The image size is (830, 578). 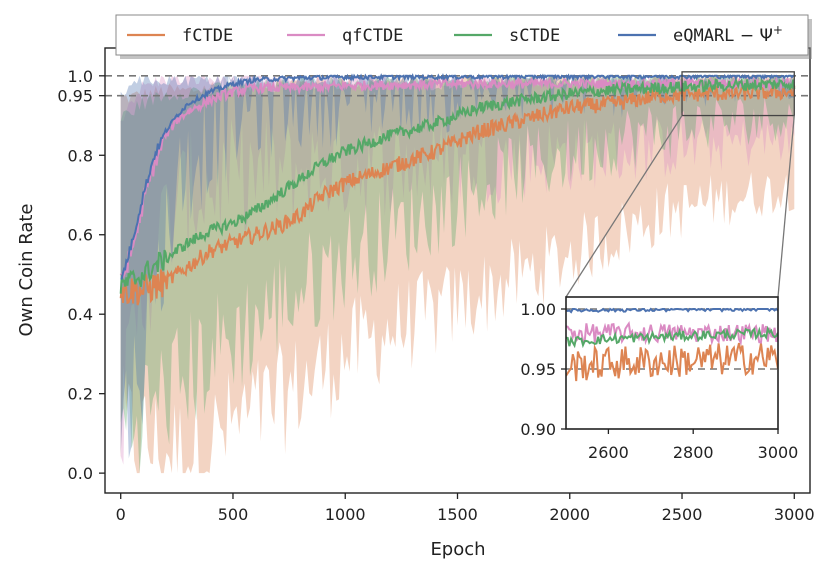 What do you see at coordinates (738, 94) in the screenshot?
I see `zoom-box` at bounding box center [738, 94].